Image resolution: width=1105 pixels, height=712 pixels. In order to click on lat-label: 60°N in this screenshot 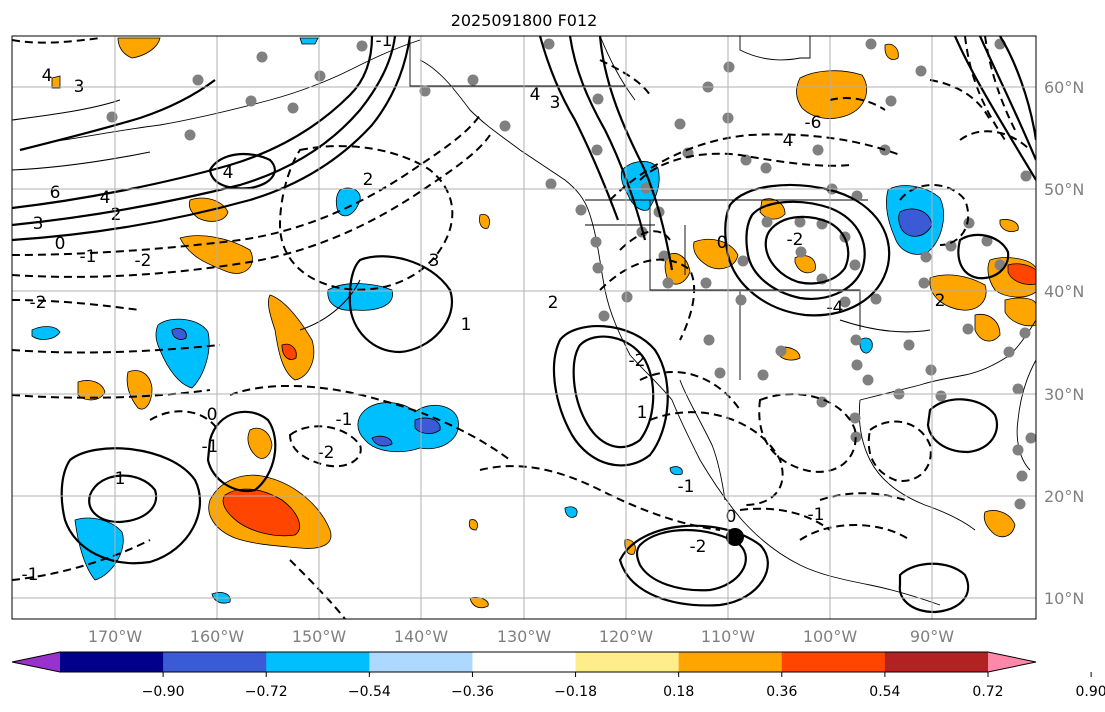, I will do `click(1064, 87)`.